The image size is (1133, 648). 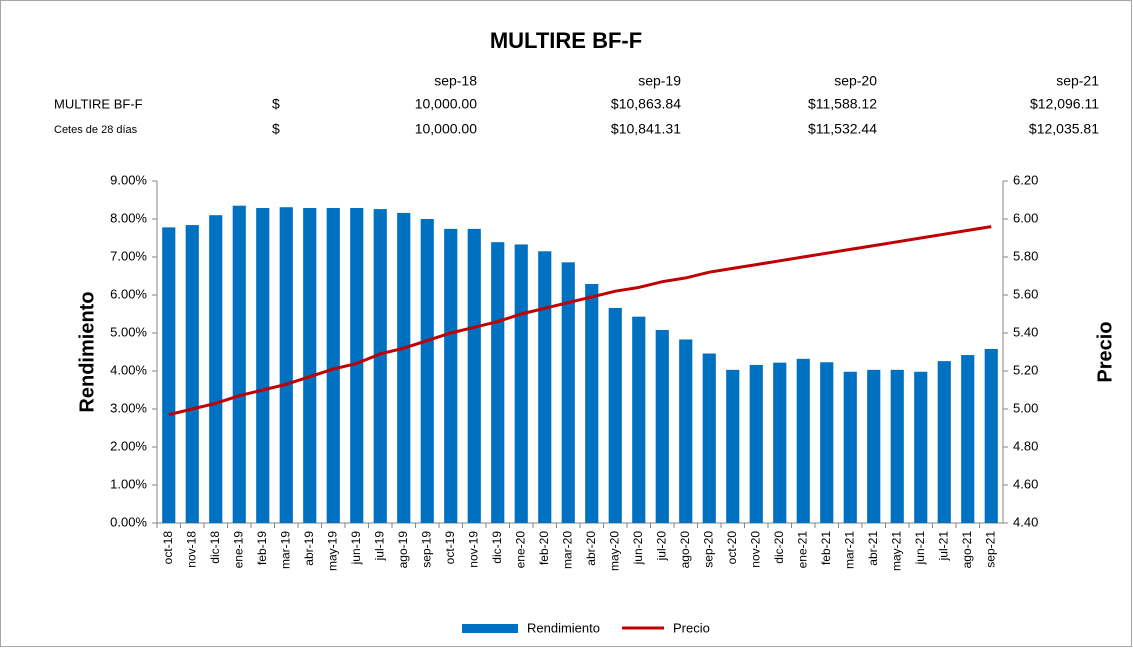 I want to click on x-tick-label: ene-20, so click(x=520, y=550).